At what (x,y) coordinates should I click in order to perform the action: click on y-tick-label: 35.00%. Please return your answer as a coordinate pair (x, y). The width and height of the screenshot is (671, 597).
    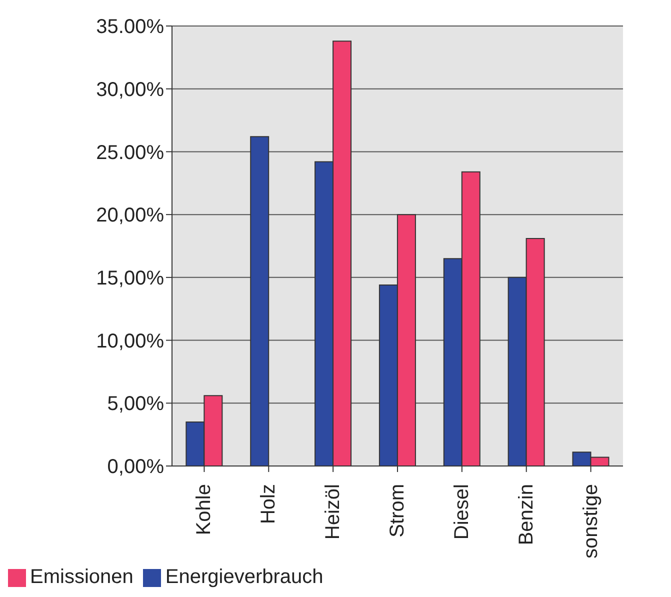
    Looking at the image, I should click on (130, 27).